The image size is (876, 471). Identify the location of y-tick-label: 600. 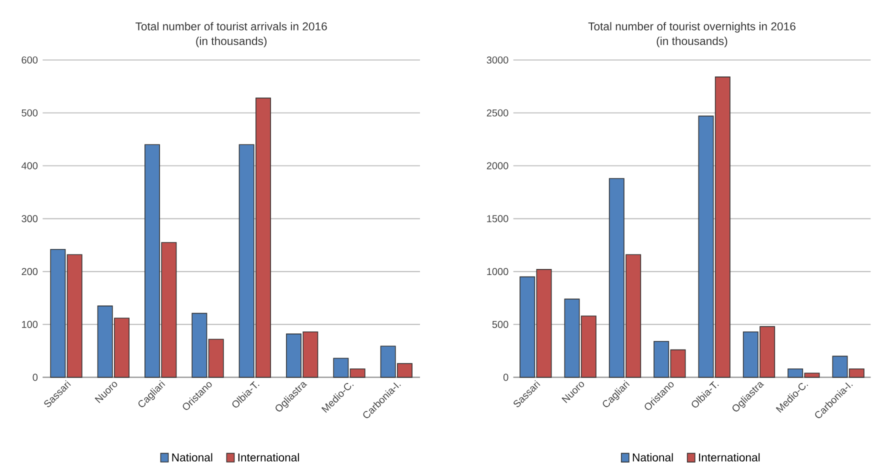
(30, 60).